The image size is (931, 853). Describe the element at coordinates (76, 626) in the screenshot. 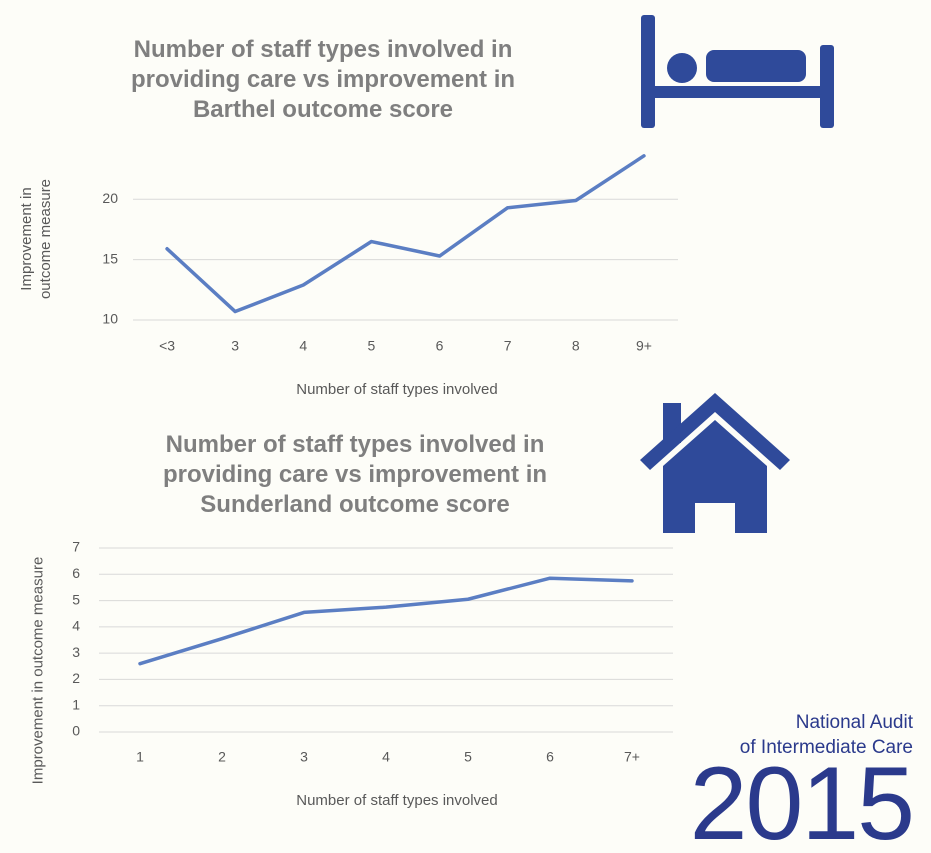

I see `y-tick-label: 4` at that location.